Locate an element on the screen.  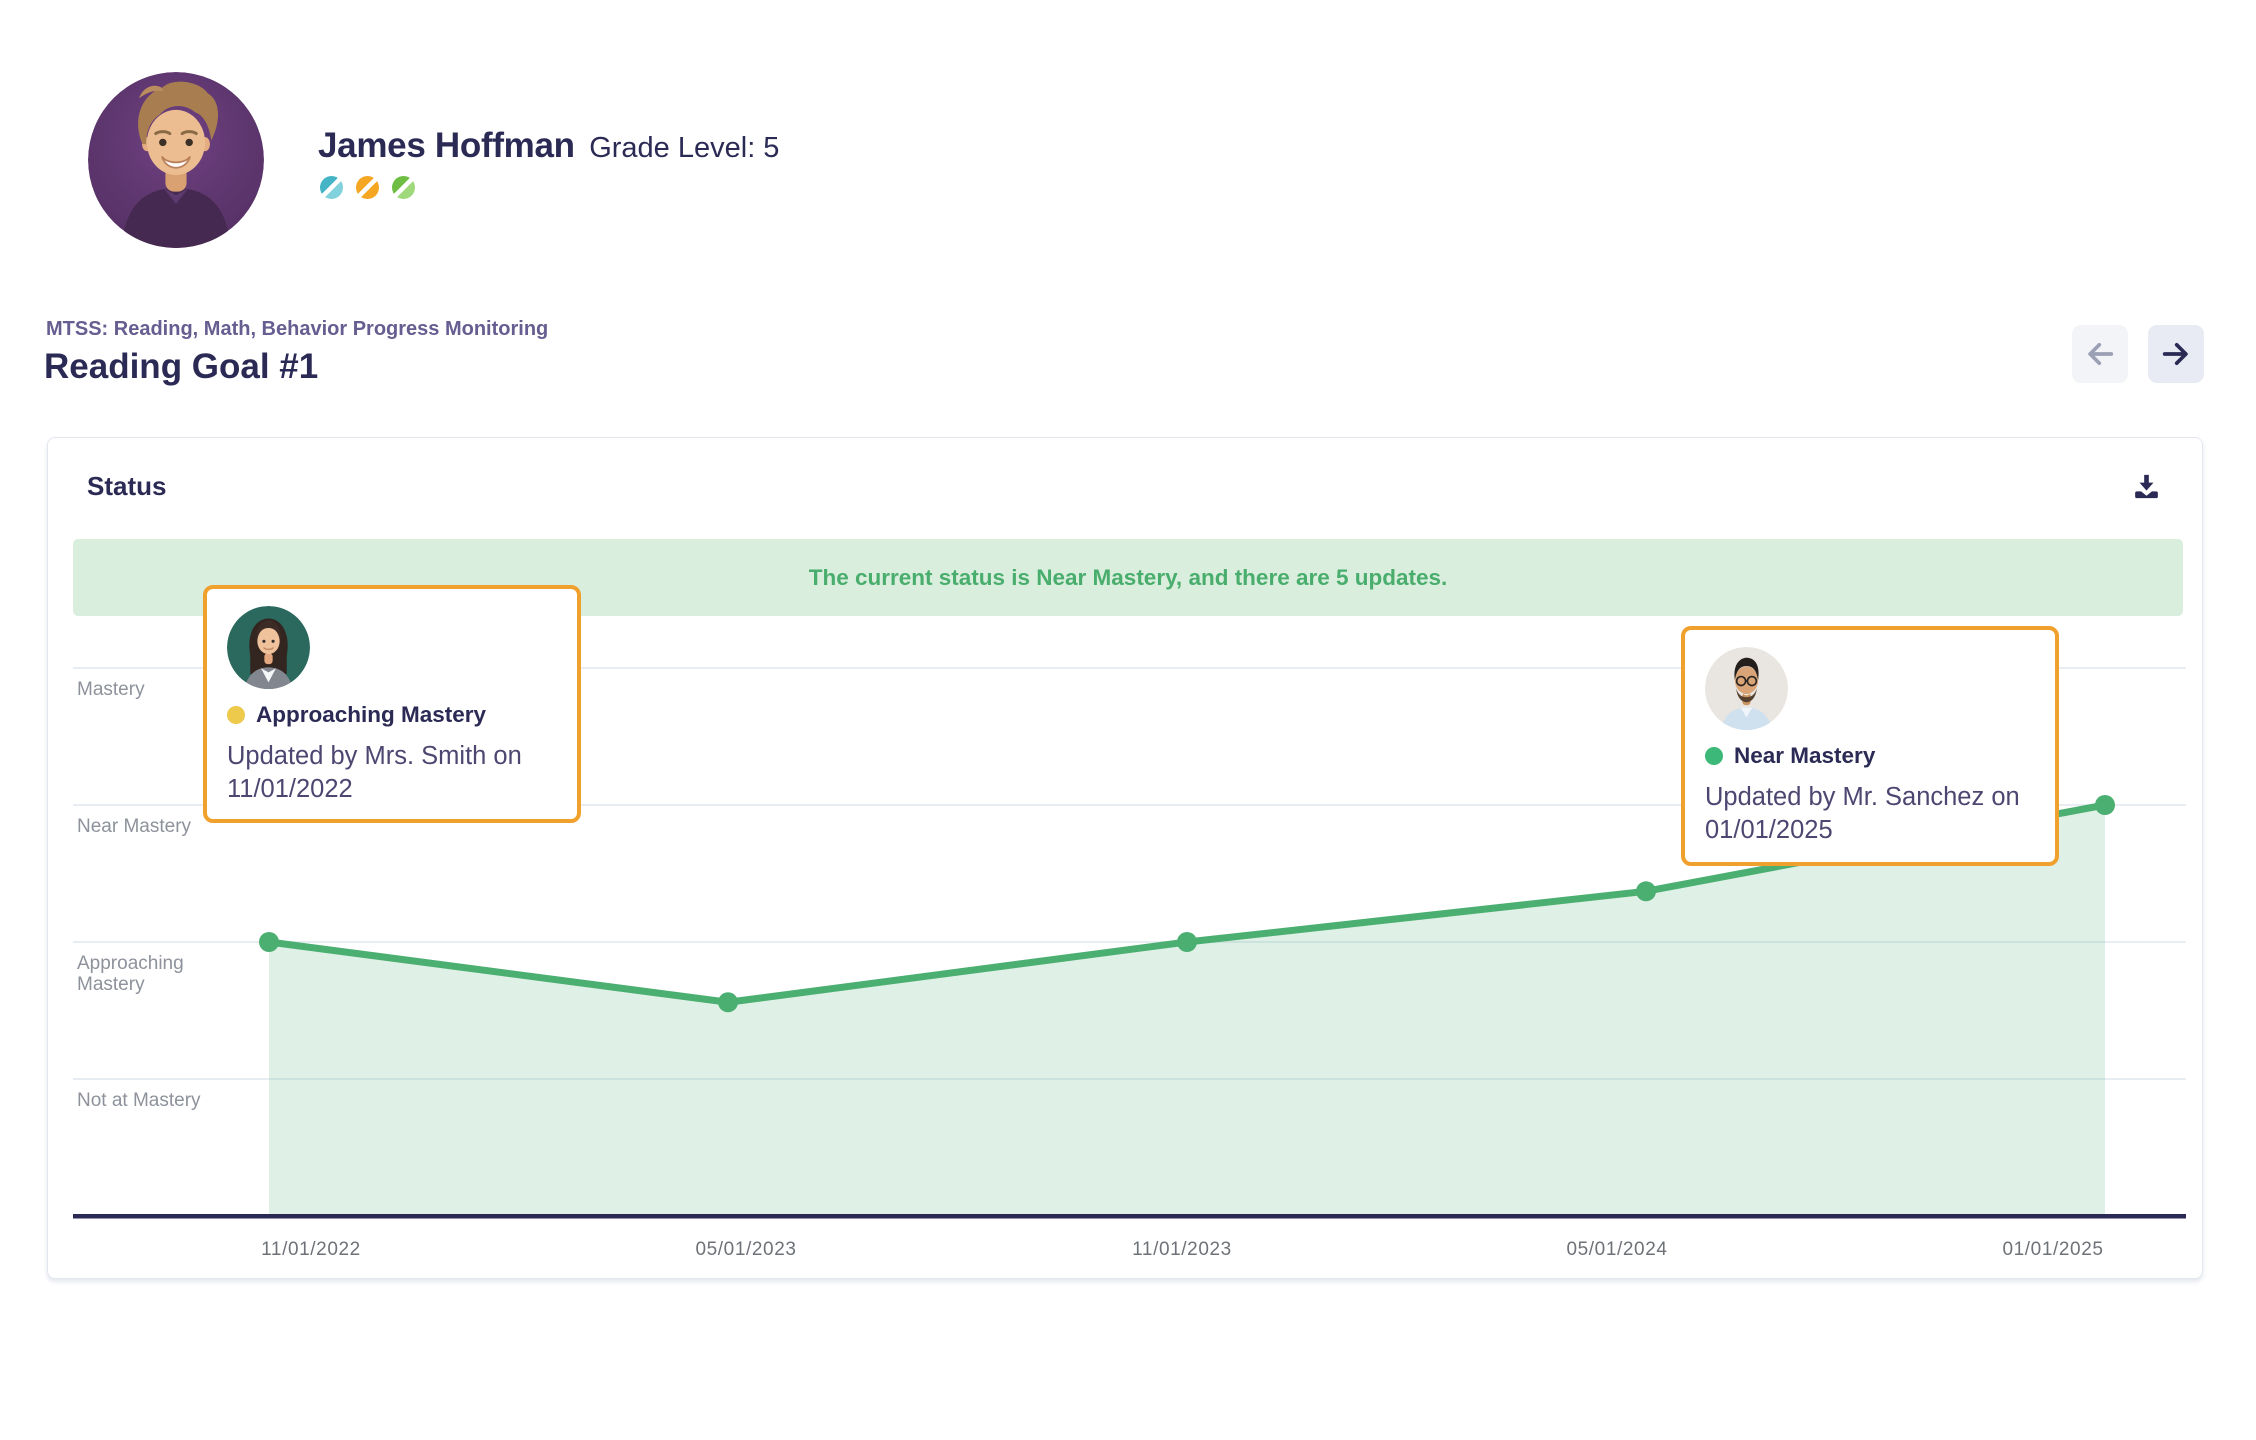
previous-goal-button is located at coordinates (2100, 354).